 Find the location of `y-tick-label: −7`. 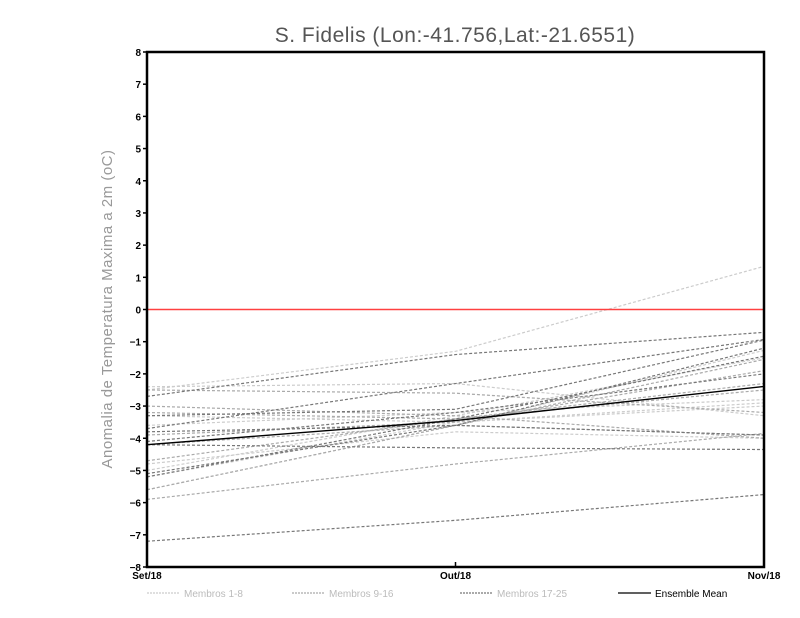

y-tick-label: −7 is located at coordinates (136, 536).